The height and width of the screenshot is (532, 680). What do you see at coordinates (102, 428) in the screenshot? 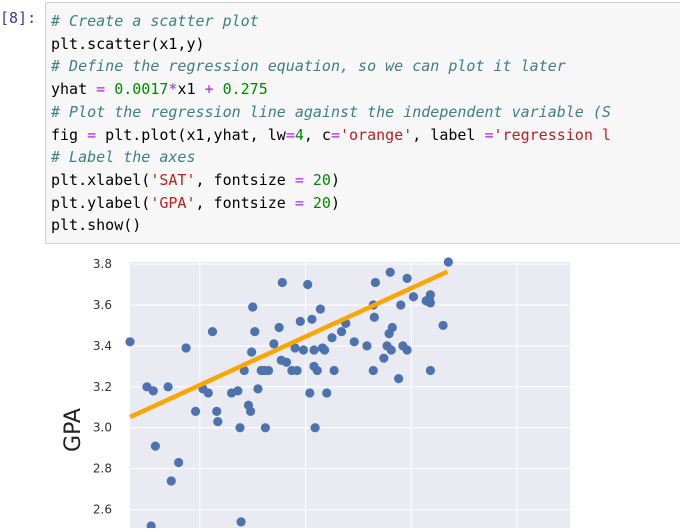
I see `y-tick-label: 3.0` at bounding box center [102, 428].